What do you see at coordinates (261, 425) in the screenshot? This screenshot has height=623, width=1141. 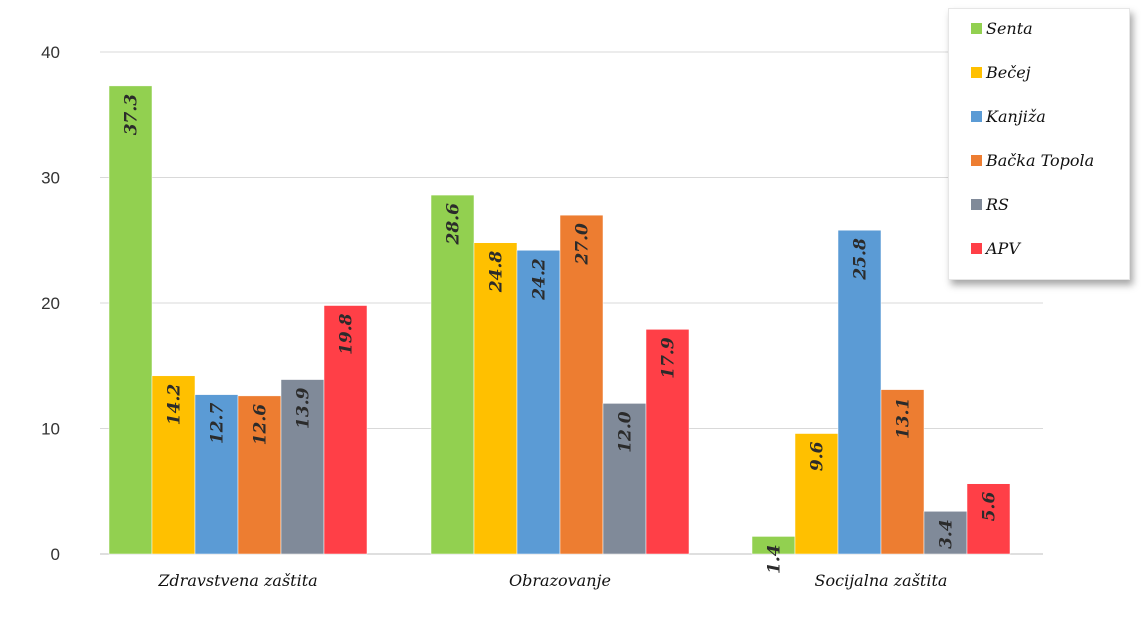 I see `data-label: 12.6` at bounding box center [261, 425].